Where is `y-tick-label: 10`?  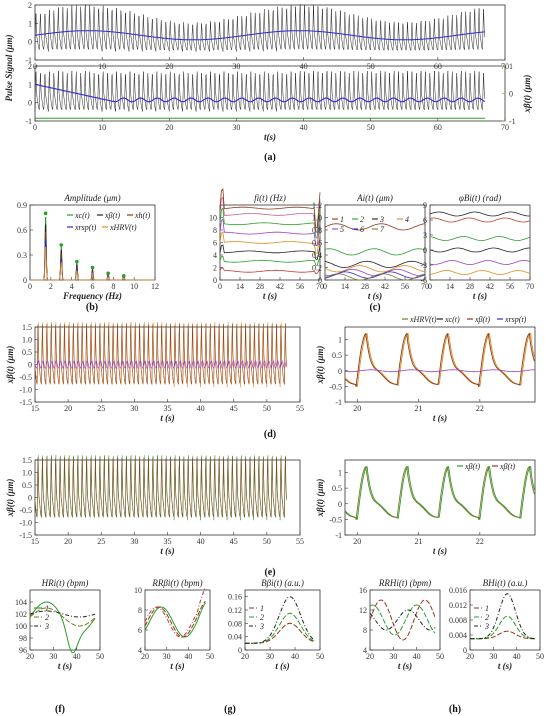 y-tick-label: 10 is located at coordinates (138, 590).